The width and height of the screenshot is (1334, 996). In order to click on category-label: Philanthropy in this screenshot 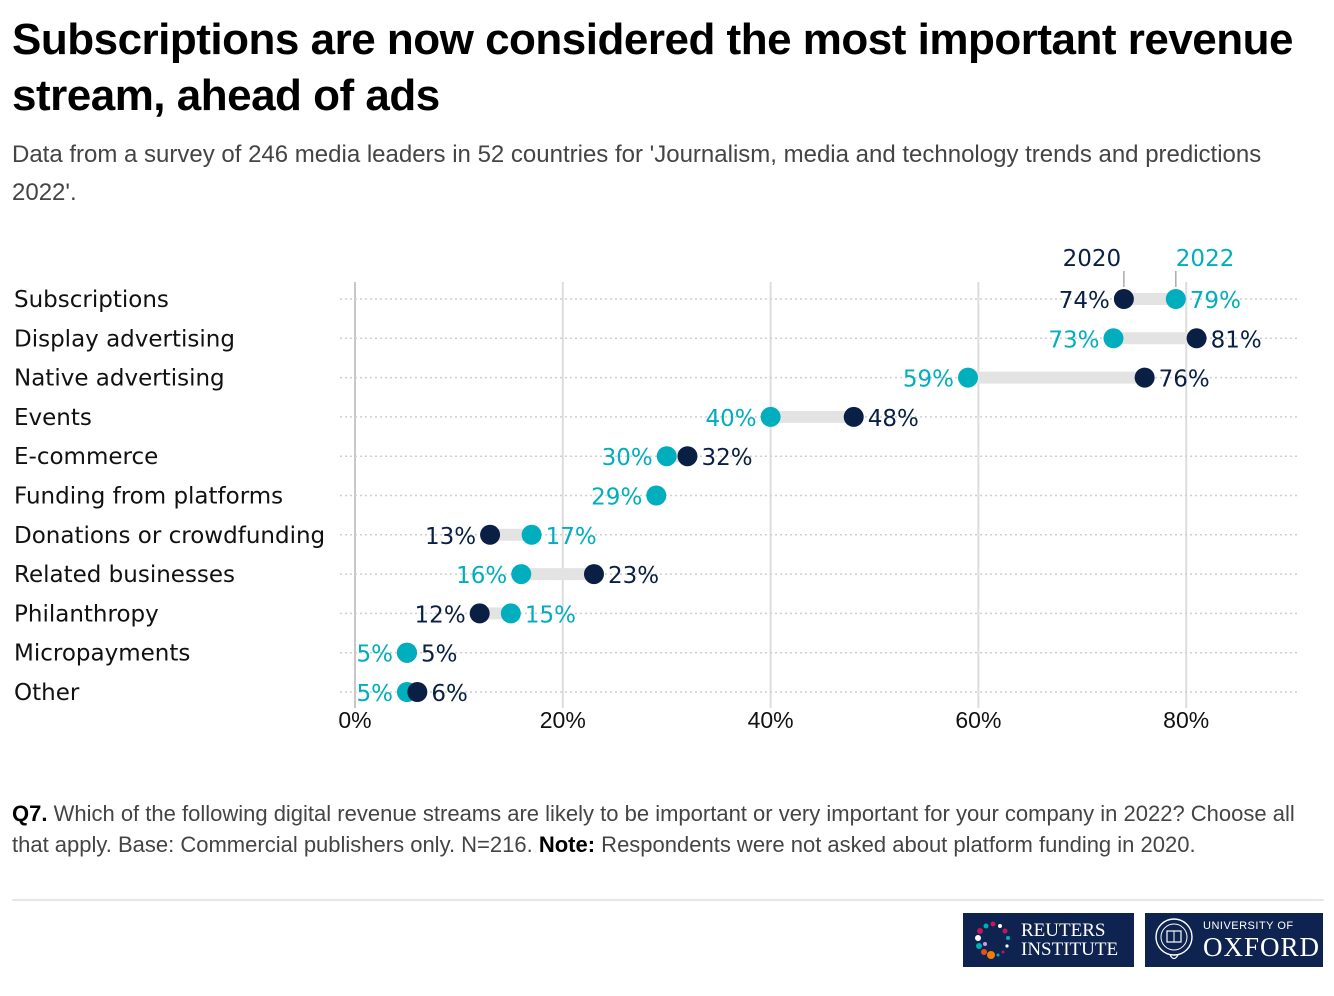, I will do `click(86, 614)`.